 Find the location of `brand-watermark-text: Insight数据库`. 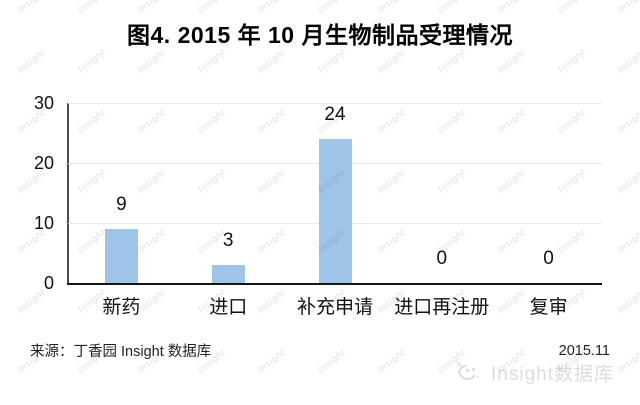

brand-watermark-text: Insight数据库 is located at coordinates (552, 374).